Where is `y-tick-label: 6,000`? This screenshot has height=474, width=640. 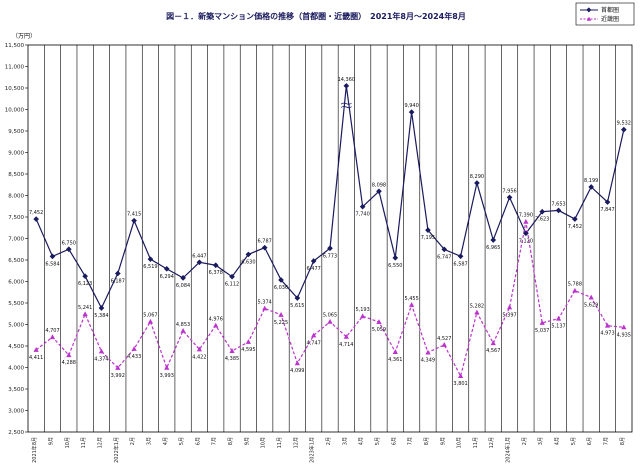
y-tick-label: 6,000 is located at coordinates (16, 283).